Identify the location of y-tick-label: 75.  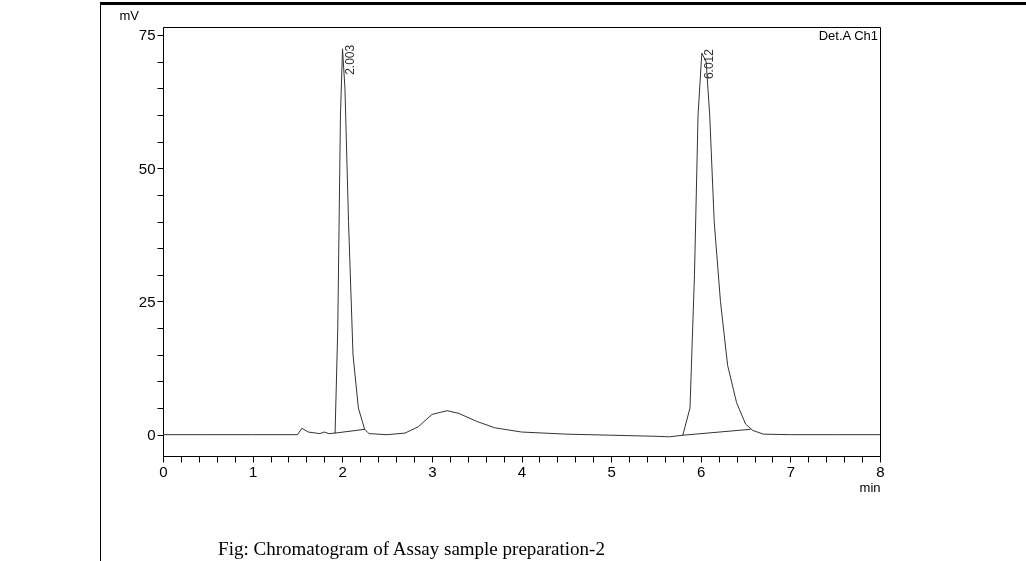
(147, 35).